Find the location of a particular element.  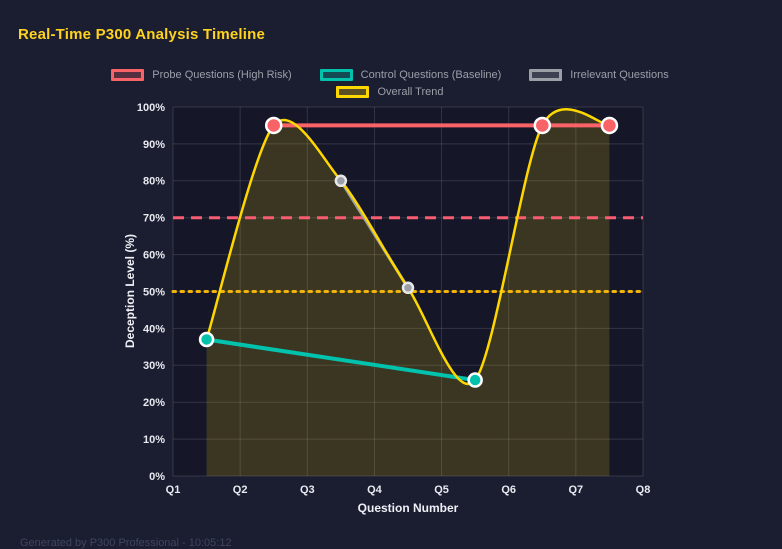

legend-label: Irrelevant Questions is located at coordinates (619, 75).